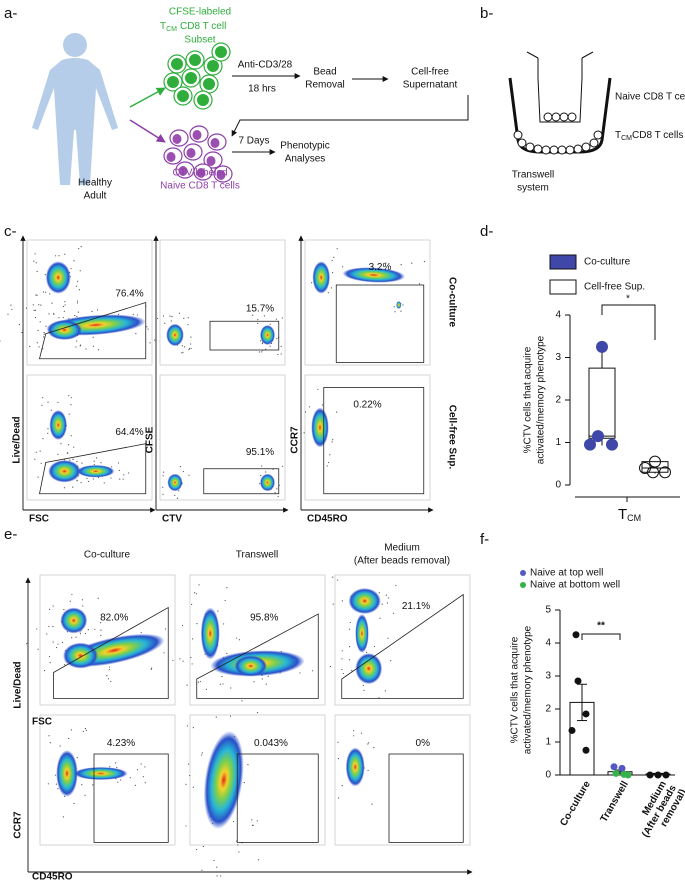 This screenshot has height=883, width=685. What do you see at coordinates (626, 138) in the screenshot?
I see `tcm-label: CM` at bounding box center [626, 138].